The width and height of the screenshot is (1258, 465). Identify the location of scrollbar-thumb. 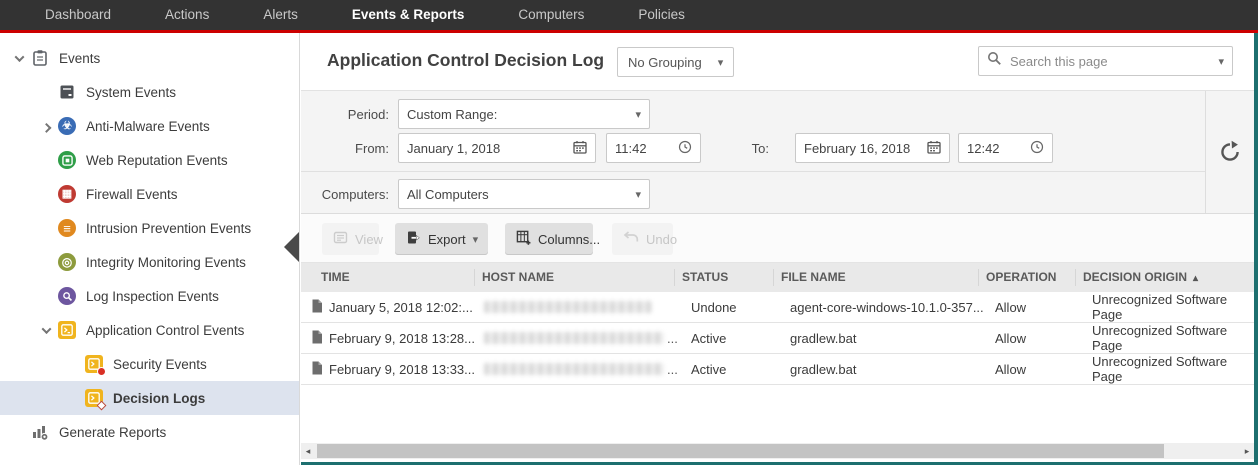
(740, 451).